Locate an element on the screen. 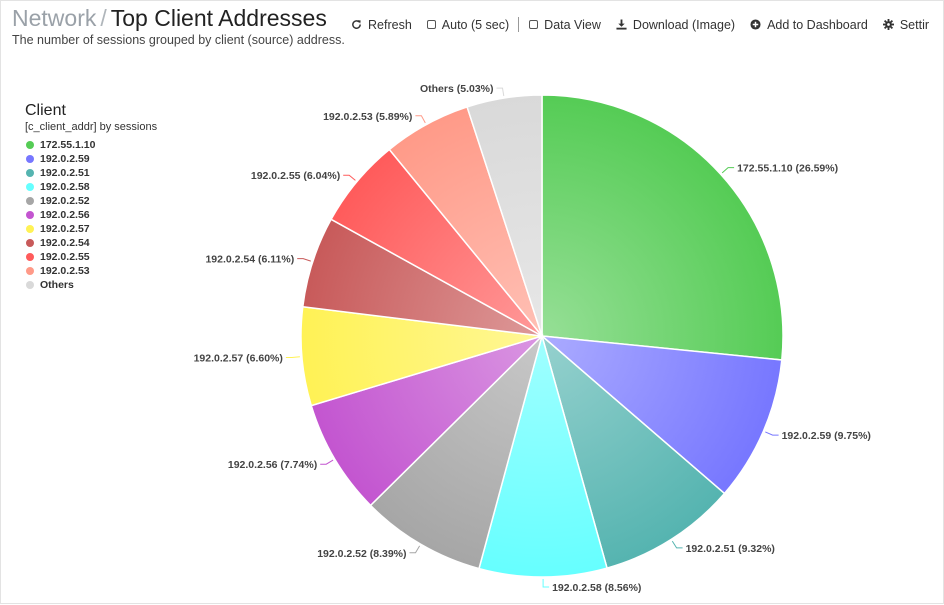 This screenshot has height=605, width=944. legend-label: 192.0.2.55 is located at coordinates (65, 257).